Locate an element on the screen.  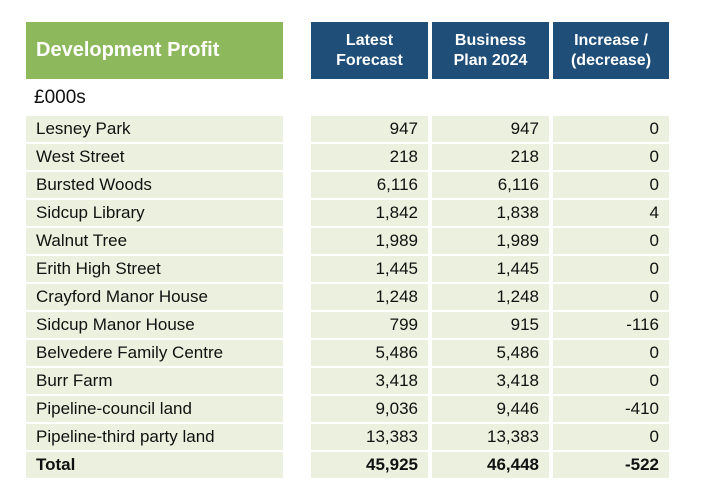
table-row: West Street 218 218 0 is located at coordinates (353, 157).